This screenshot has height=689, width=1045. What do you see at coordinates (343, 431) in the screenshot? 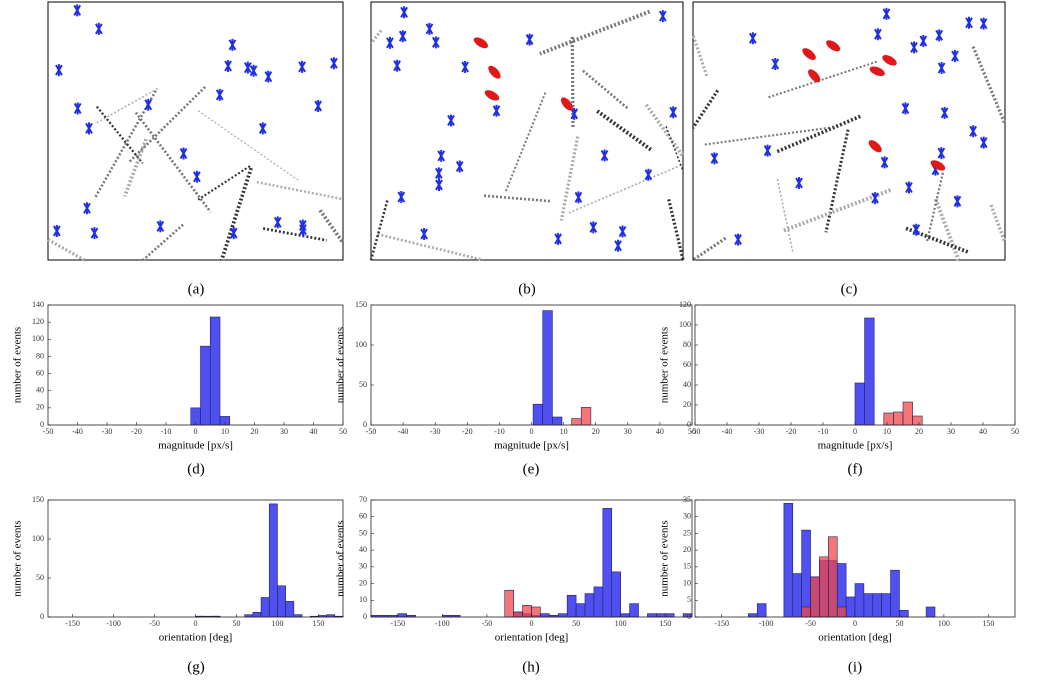
I see `x-tick-label: 50` at bounding box center [343, 431].